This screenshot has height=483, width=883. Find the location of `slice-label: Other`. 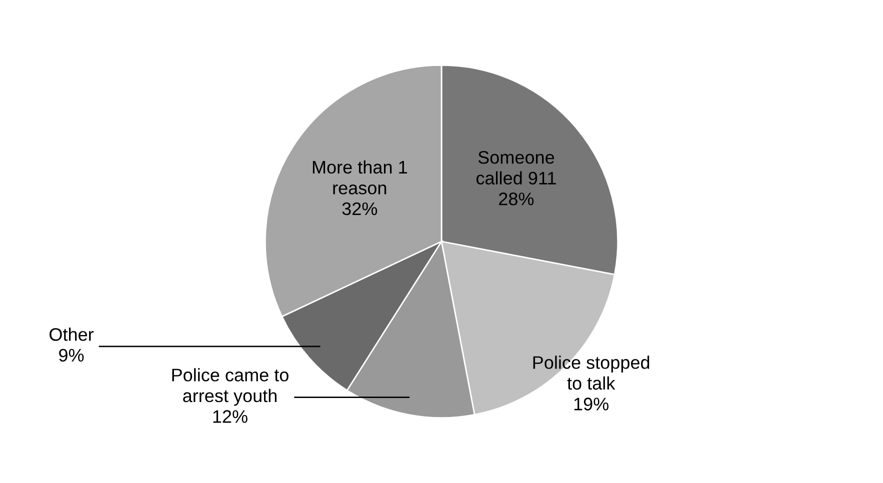

slice-label: Other is located at coordinates (72, 334).